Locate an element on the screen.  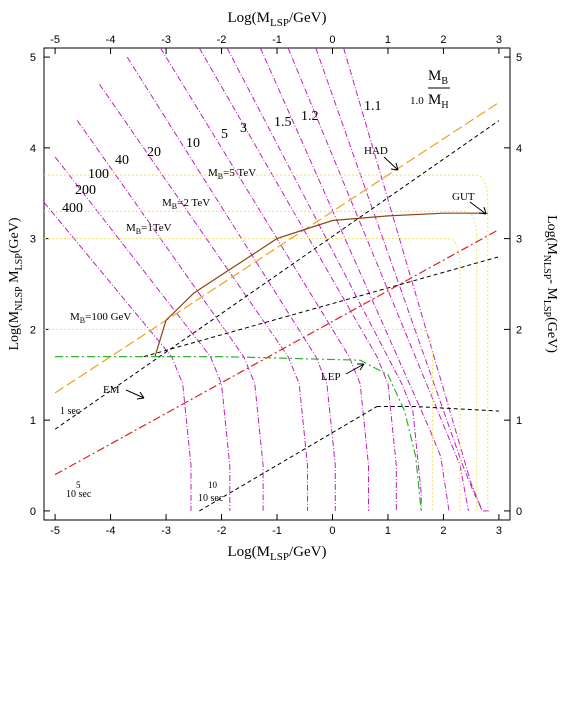
contour-label-20: 20 is located at coordinates (154, 152).